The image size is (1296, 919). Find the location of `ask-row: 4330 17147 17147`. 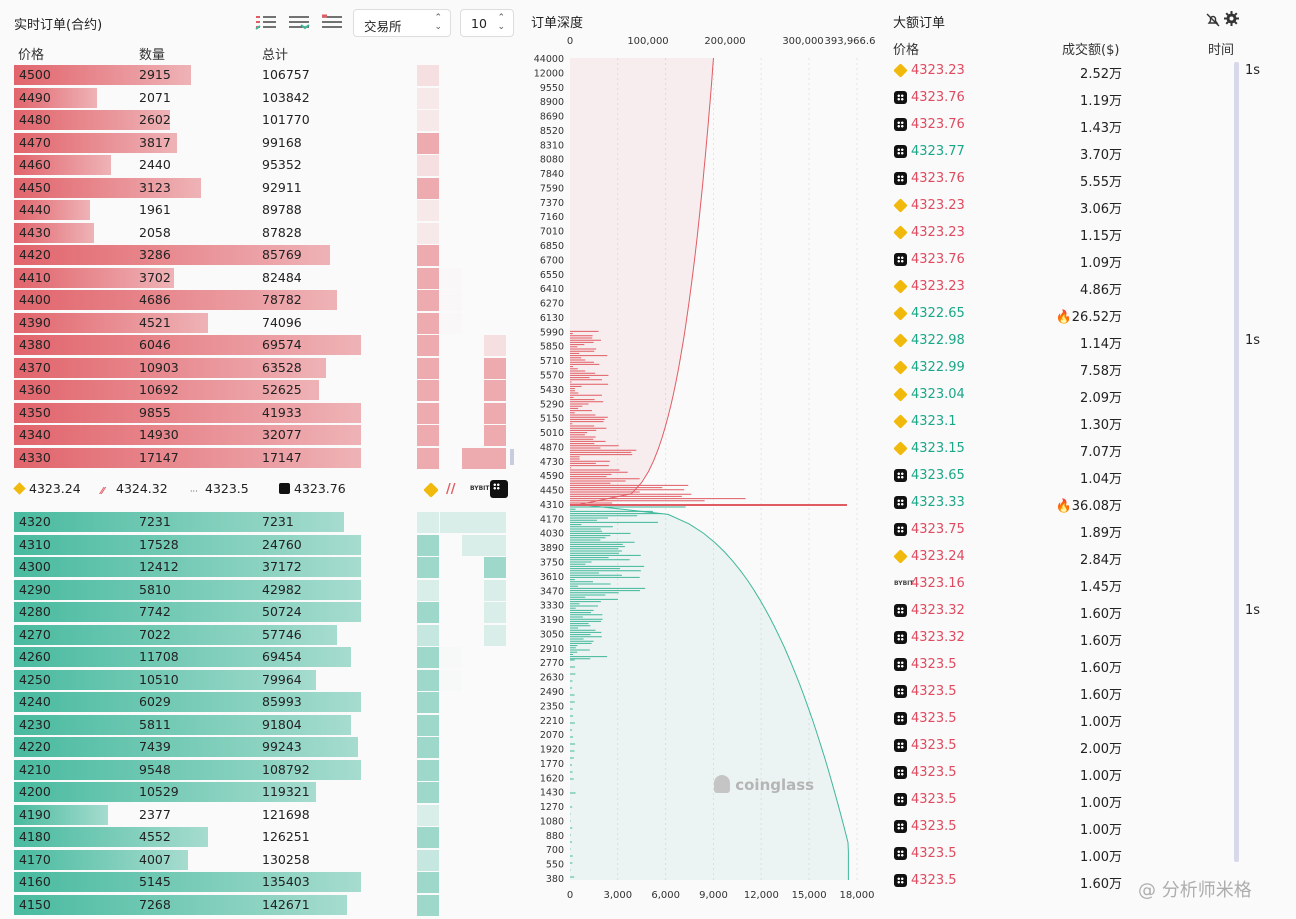

ask-row: 4330 17147 17147 is located at coordinates (189, 457).